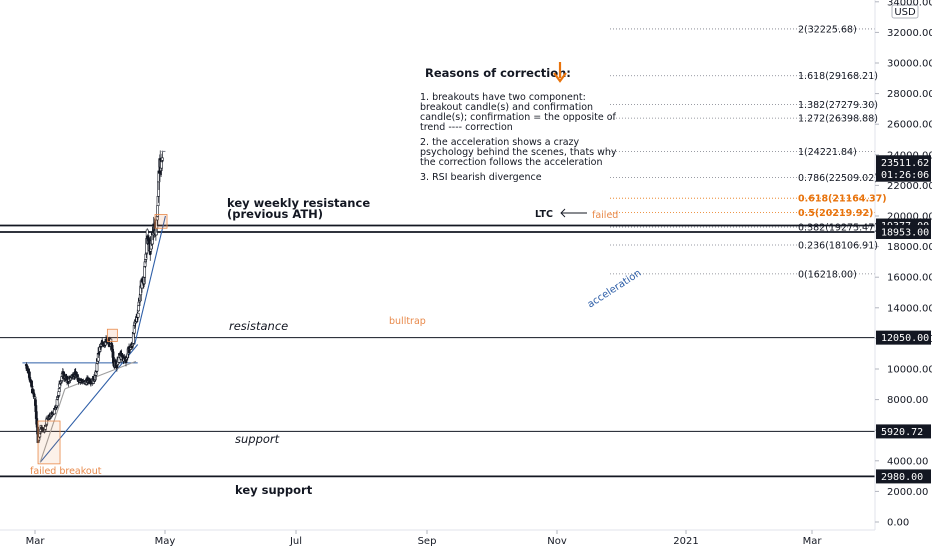  Describe the element at coordinates (827, 29) in the screenshot. I see `fib-level-label: 2(32225.68)` at that location.